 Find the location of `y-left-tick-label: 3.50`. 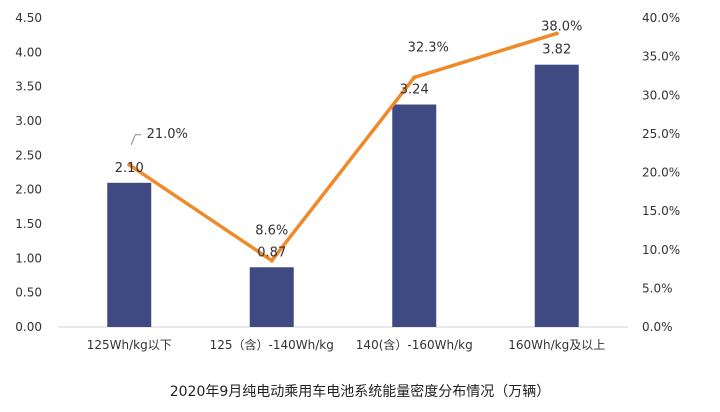

y-left-tick-label: 3.50 is located at coordinates (28, 87).